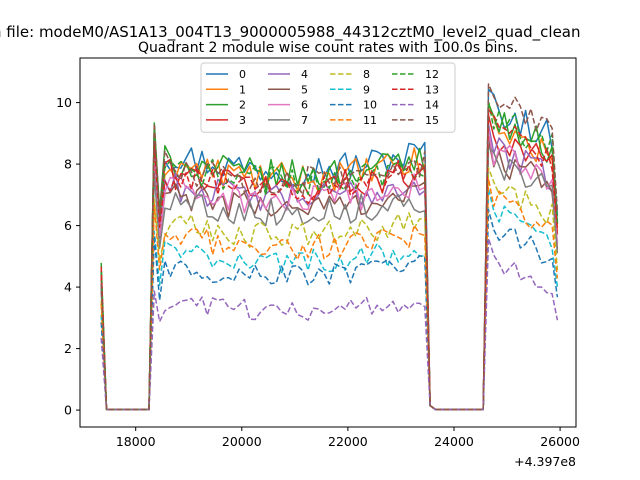  I want to click on y-tick-label: 10, so click(64, 102).